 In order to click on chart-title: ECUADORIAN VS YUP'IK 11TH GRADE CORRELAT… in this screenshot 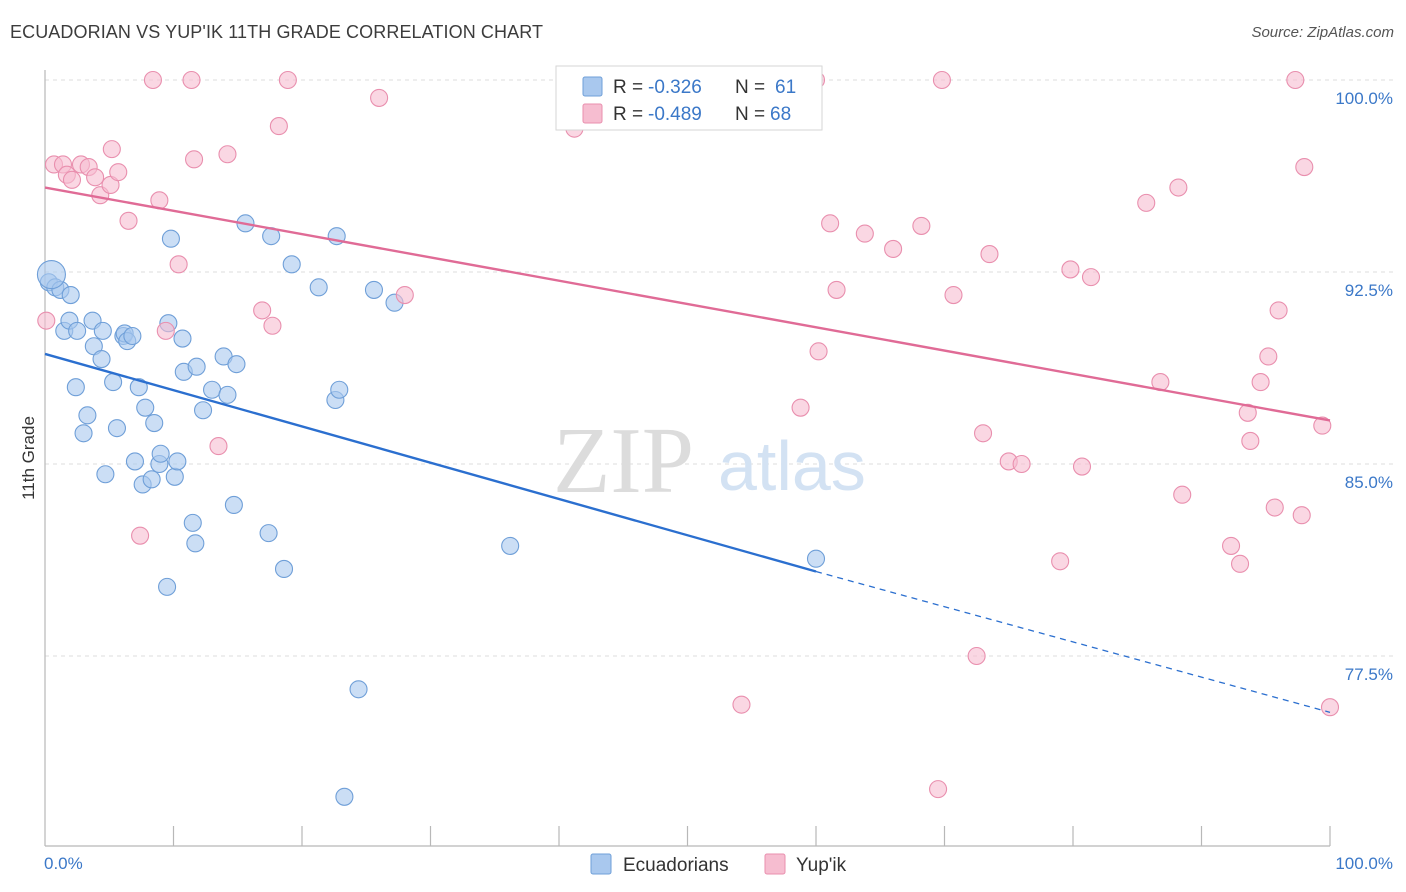, I will do `click(277, 32)`.